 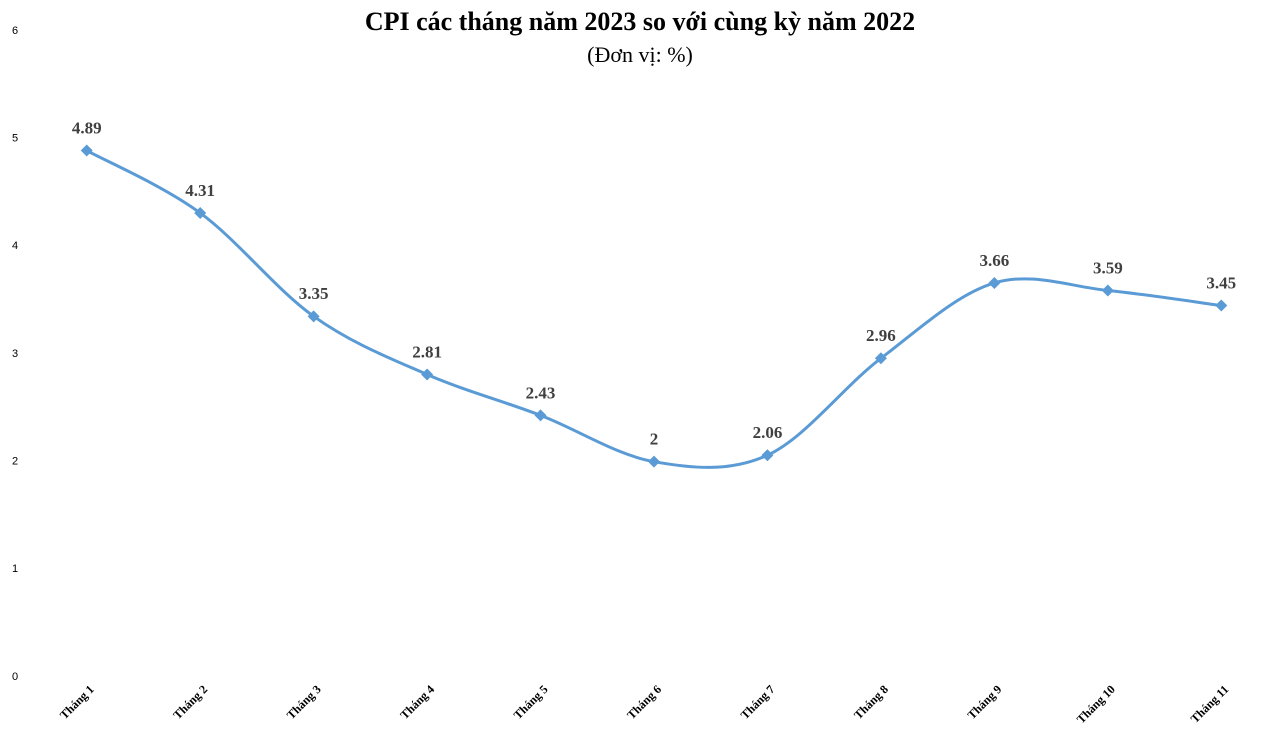 I want to click on y-tick-label: 3, so click(x=15, y=354).